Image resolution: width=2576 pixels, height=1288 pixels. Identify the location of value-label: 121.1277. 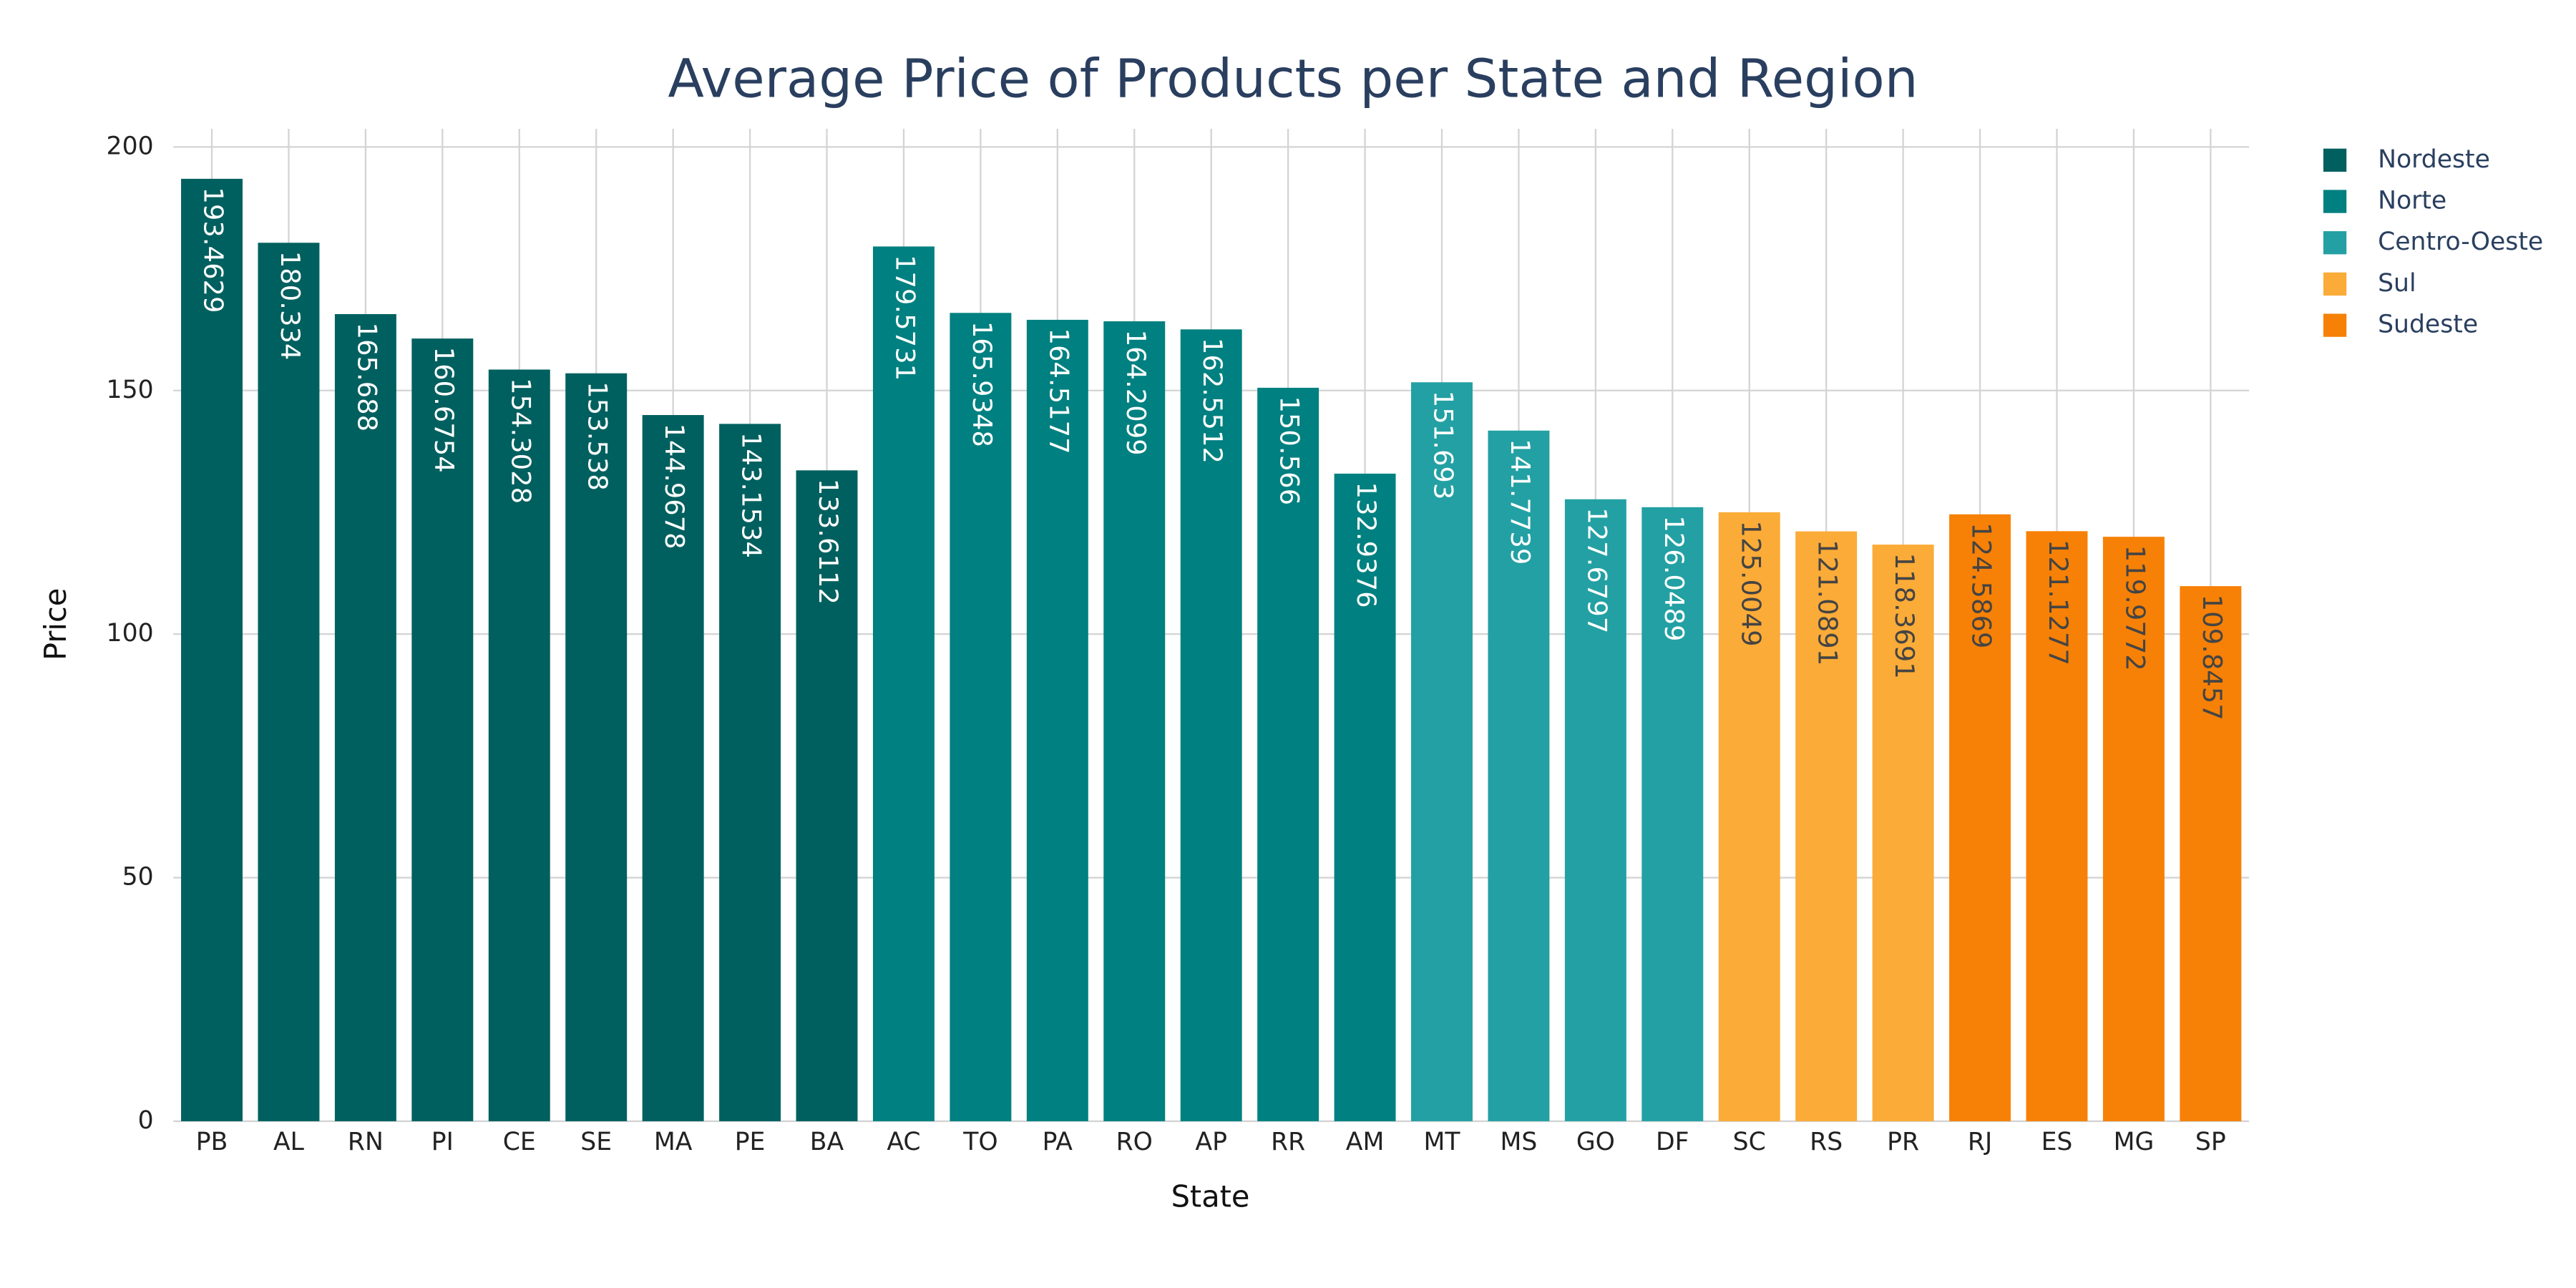
(2058, 602).